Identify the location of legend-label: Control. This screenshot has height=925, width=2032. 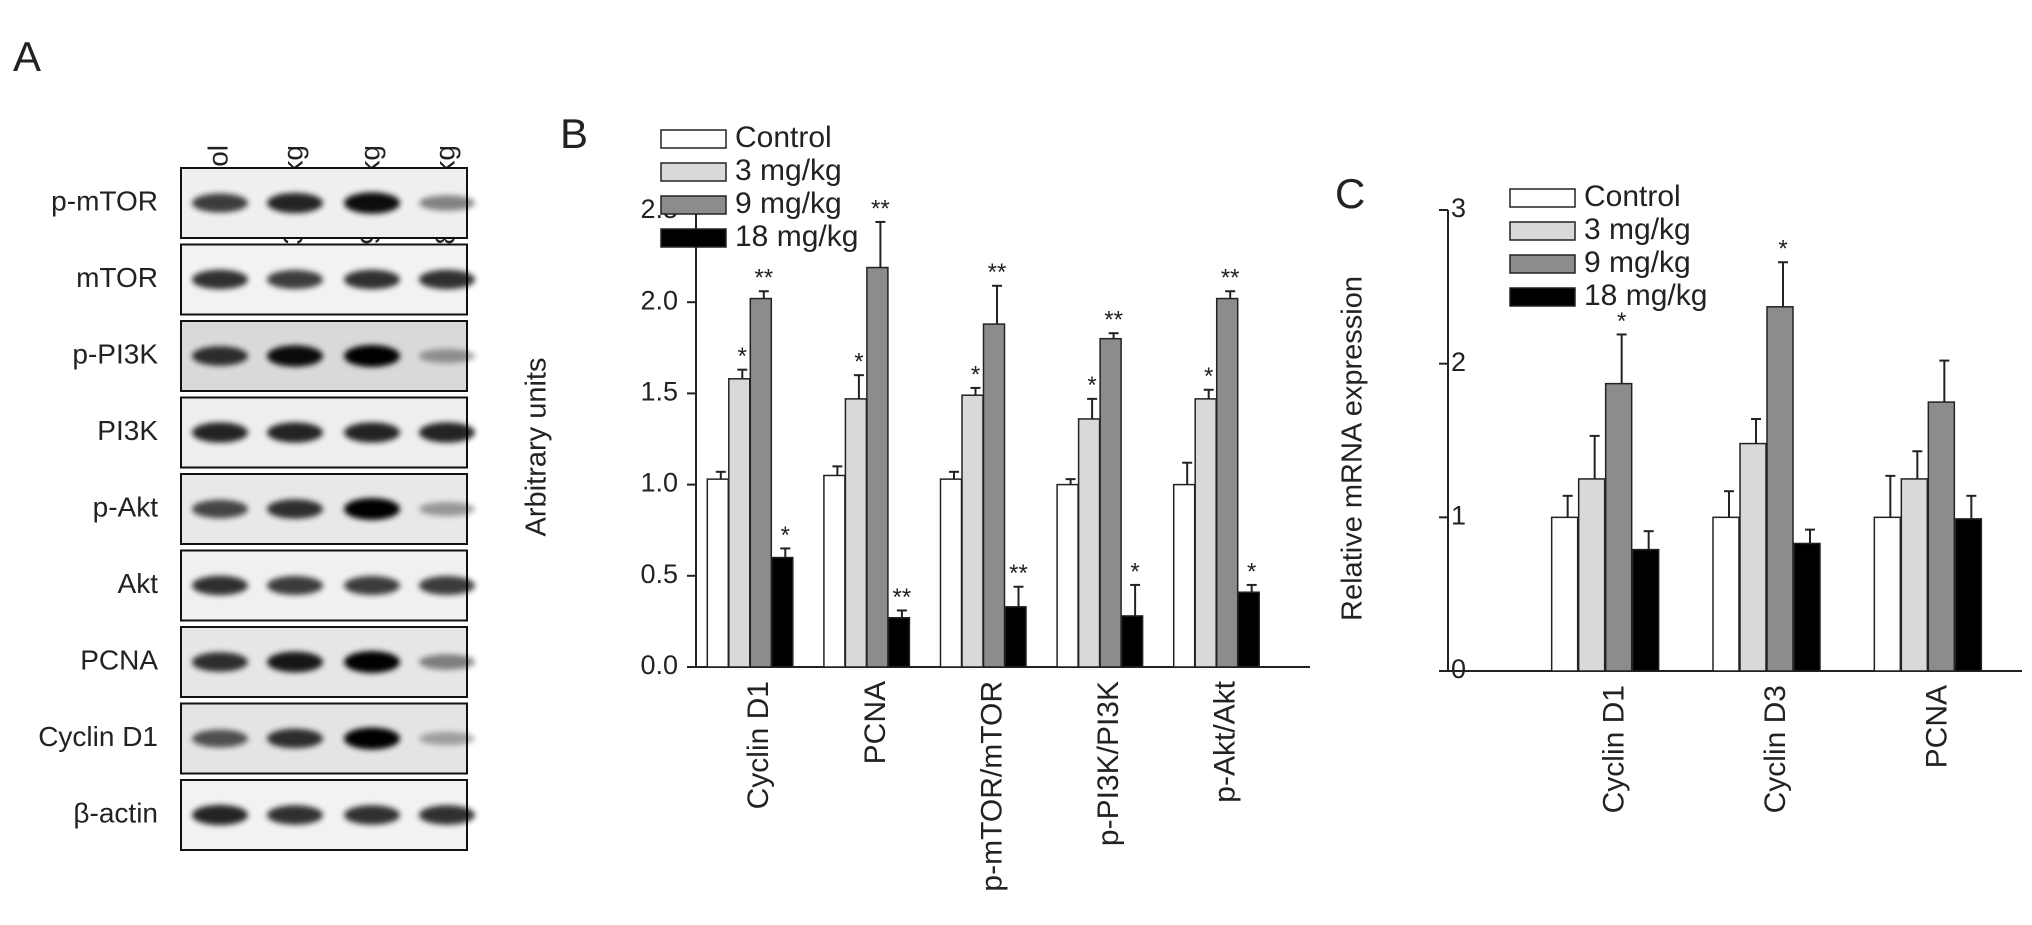
(1632, 196).